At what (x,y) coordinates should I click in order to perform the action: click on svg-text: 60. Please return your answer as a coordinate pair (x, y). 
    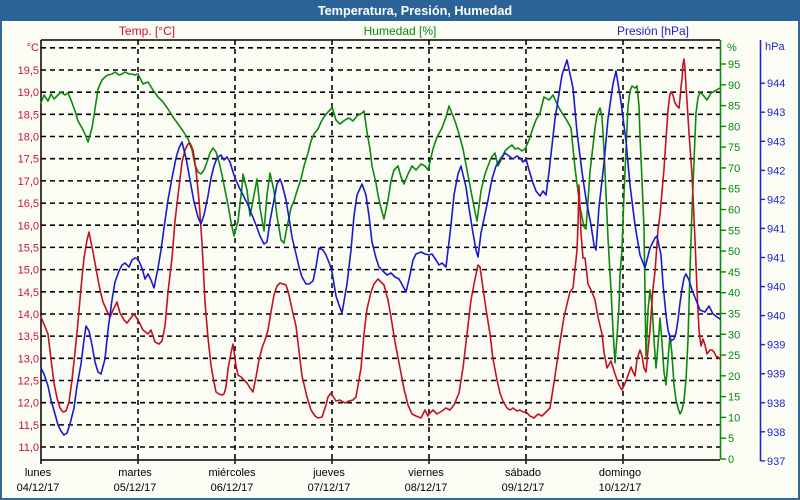
    Looking at the image, I should click on (734, 211).